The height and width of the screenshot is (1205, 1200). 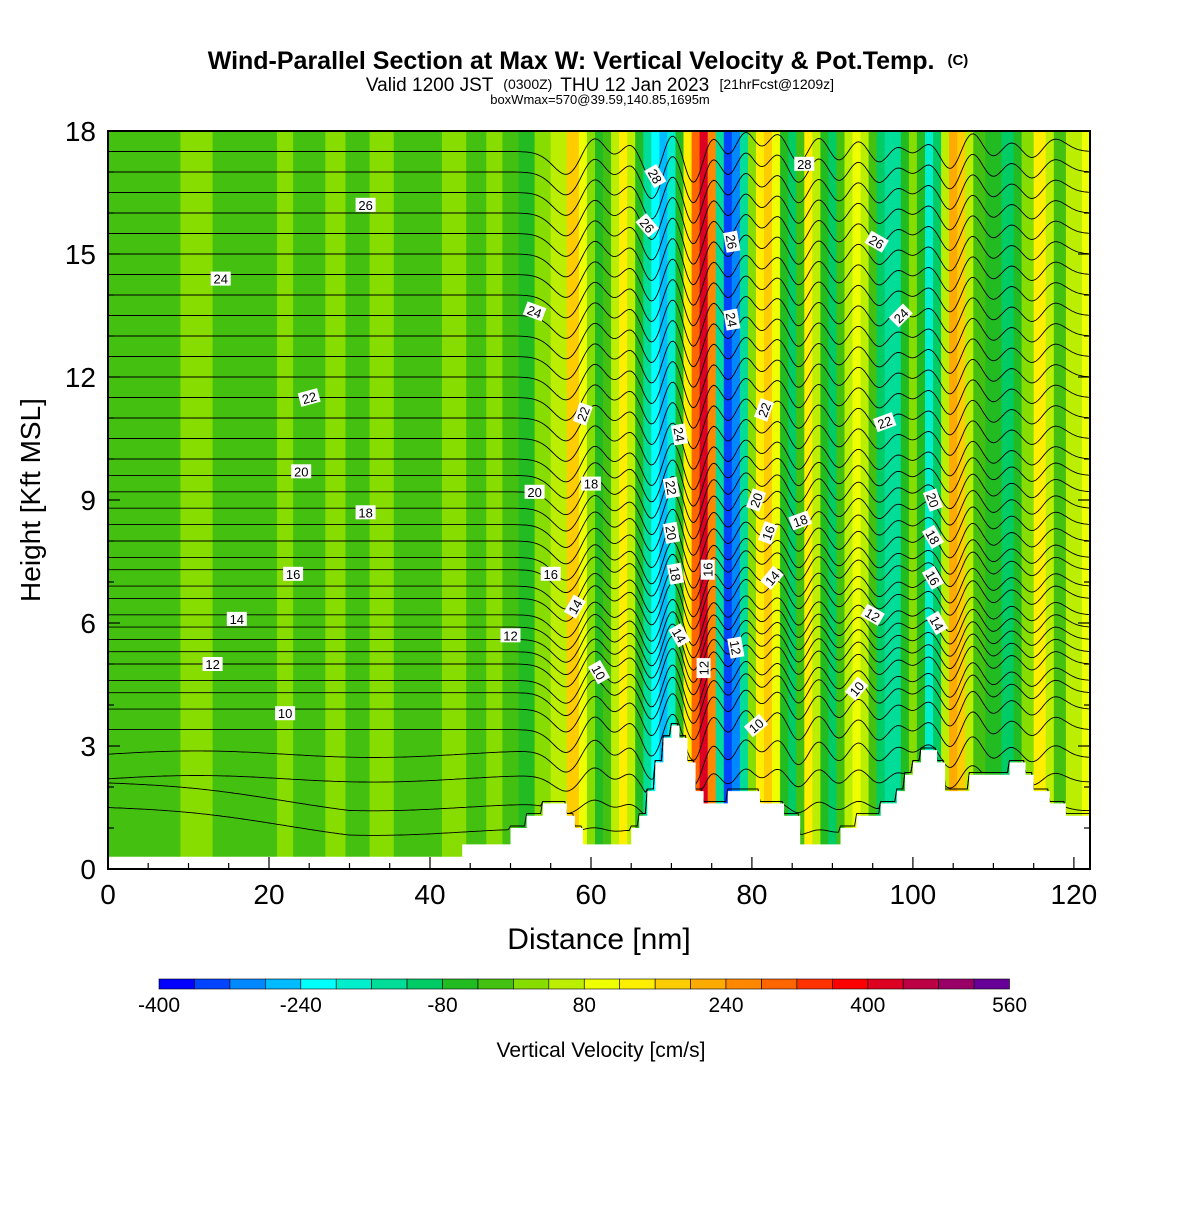 I want to click on x-axis-label: Distance [nm], so click(x=598, y=939).